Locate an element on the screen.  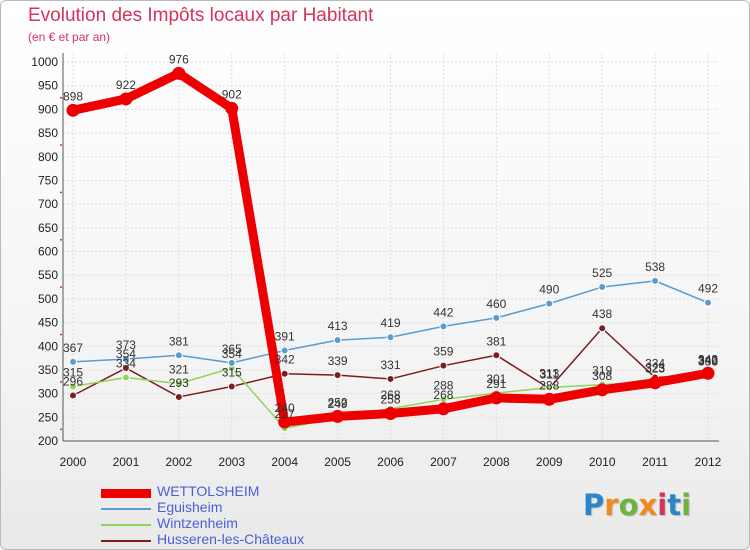
data-label: 381 is located at coordinates (496, 341).